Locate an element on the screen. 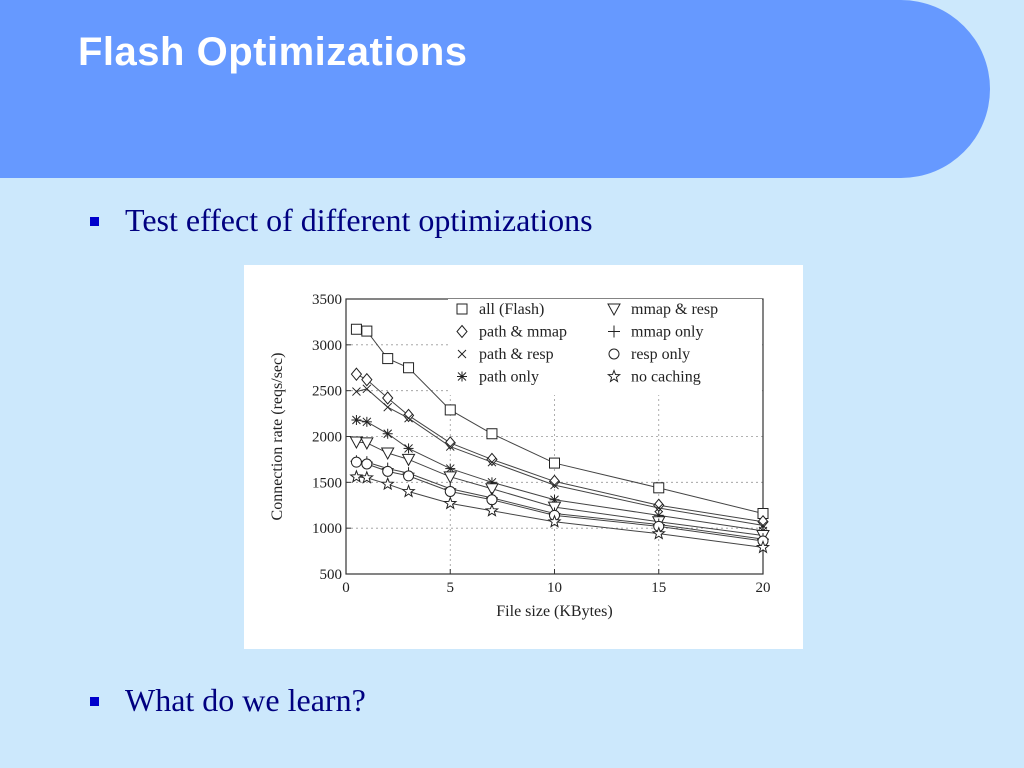 This screenshot has width=1024, height=768. legend-label-0: all (Flash) is located at coordinates (511, 309).